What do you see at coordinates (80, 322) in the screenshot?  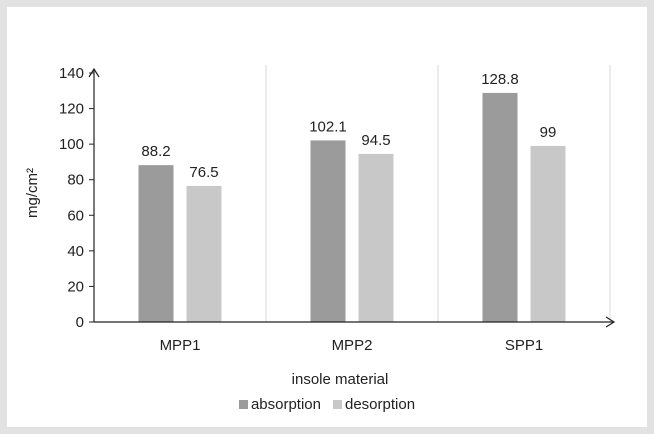 I see `y-tick-label: 0` at bounding box center [80, 322].